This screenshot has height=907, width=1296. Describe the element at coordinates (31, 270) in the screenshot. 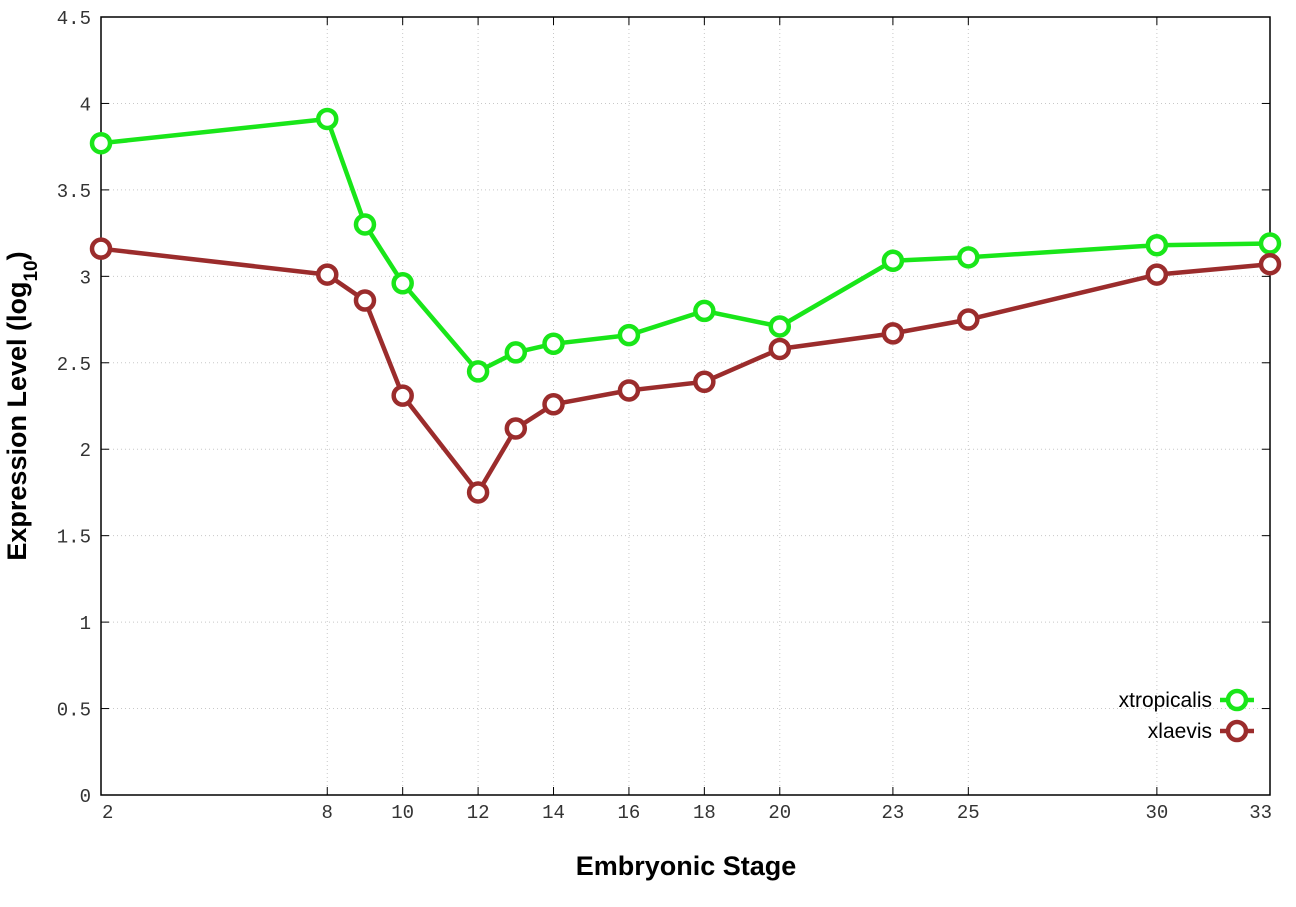

I see `y-axis-title-subscript: 10` at that location.